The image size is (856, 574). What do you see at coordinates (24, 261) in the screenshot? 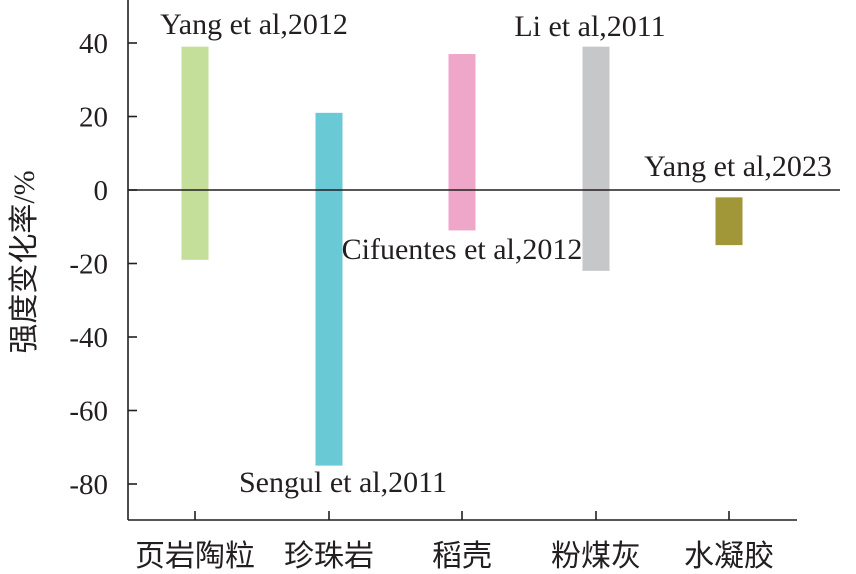
I see `y-axis-label: 强度变化率/%` at bounding box center [24, 261].